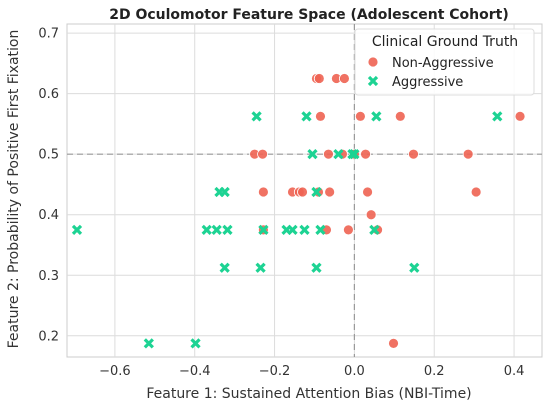 The image size is (550, 405). Describe the element at coordinates (430, 73) in the screenshot. I see `legend-items: Non-Aggressive Aggressive` at that location.